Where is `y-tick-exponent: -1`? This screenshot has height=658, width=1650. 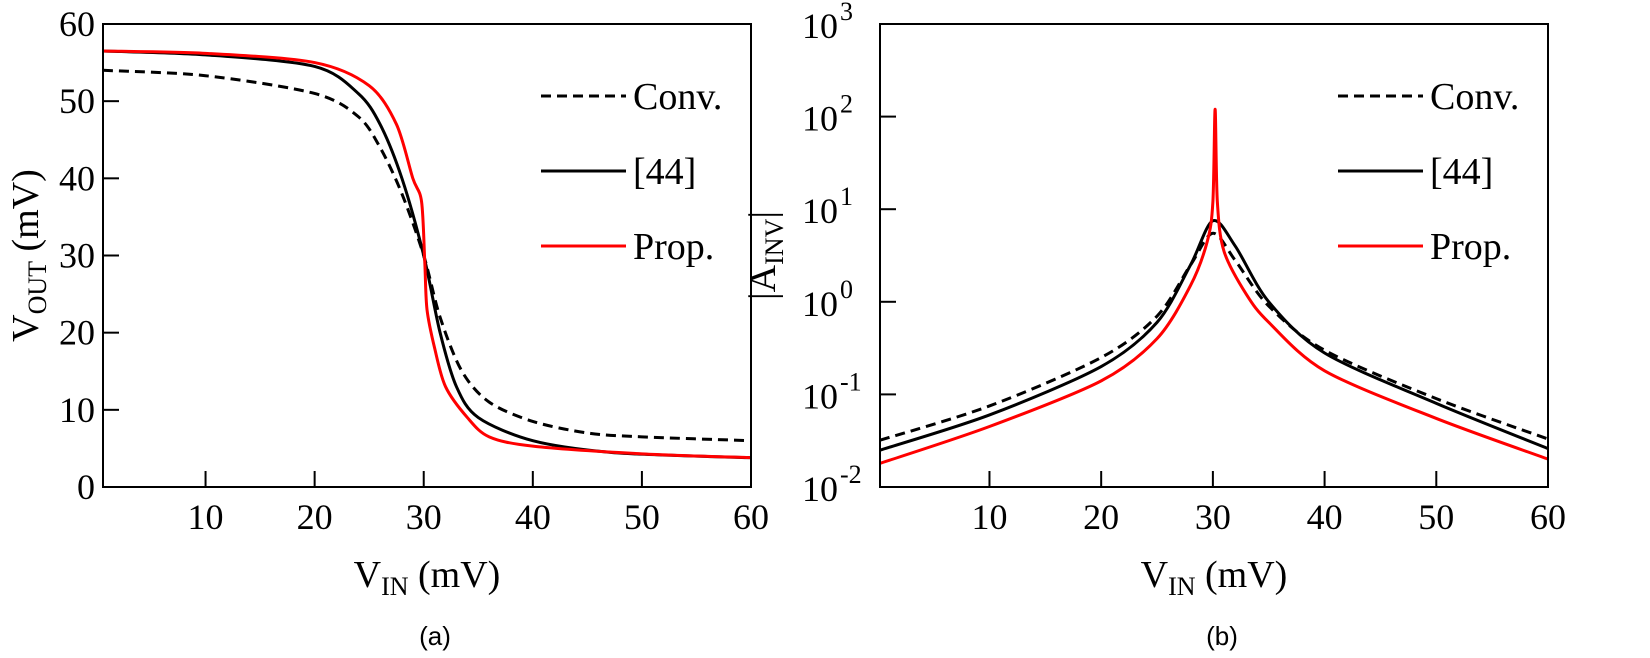
y-tick-exponent: -1 is located at coordinates (851, 381).